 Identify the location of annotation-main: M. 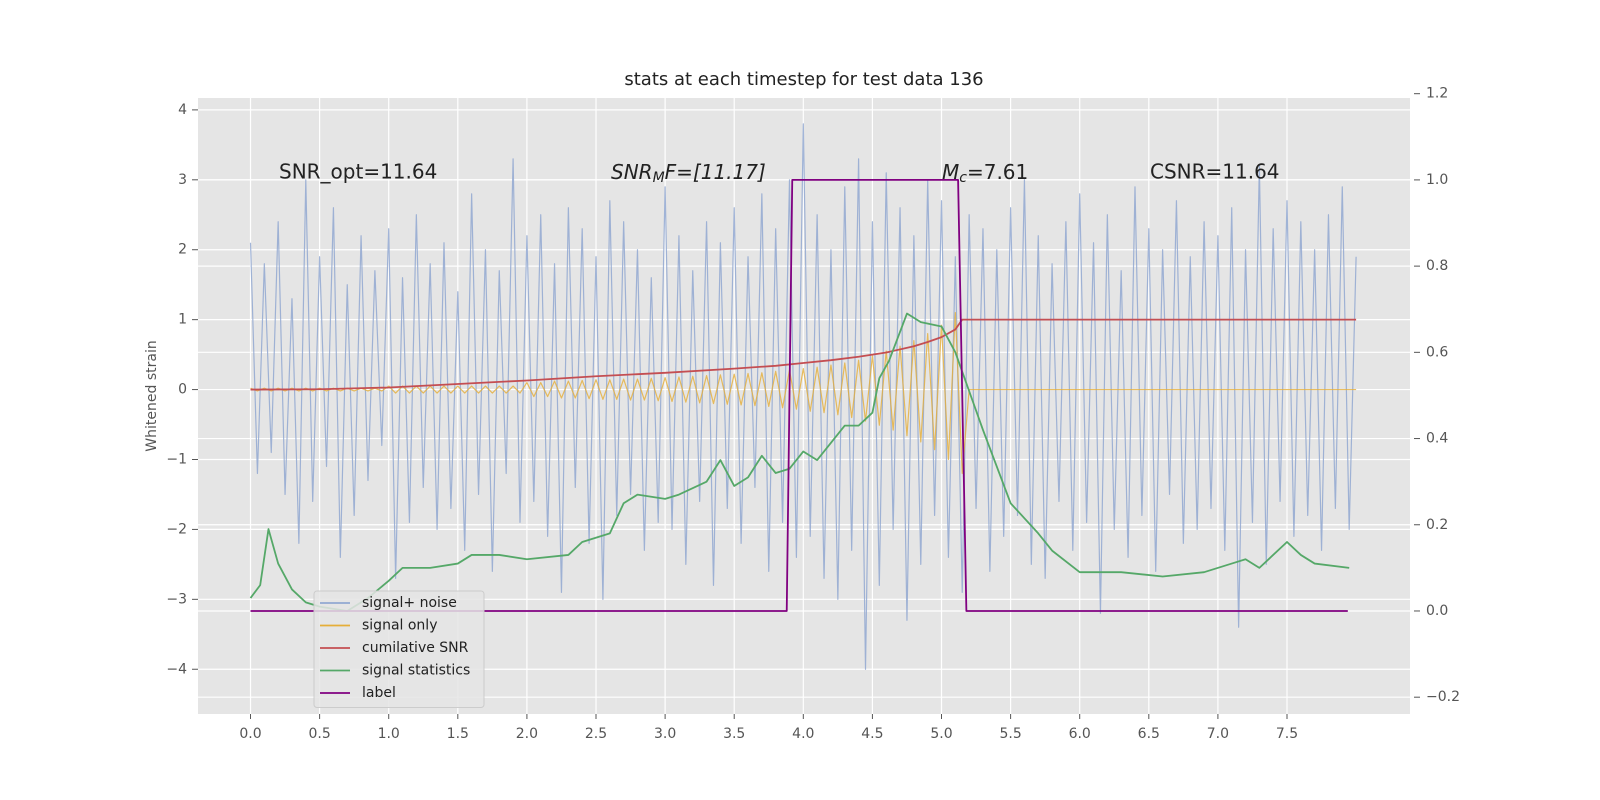
(950, 172).